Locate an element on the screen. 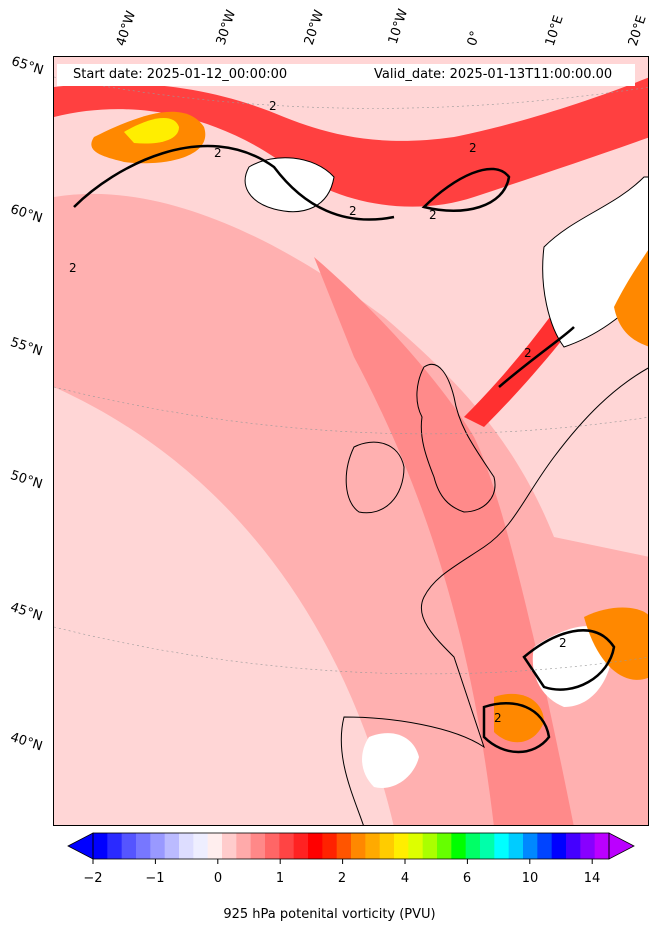 This screenshot has width=659, height=936. pv-hotspot-norway is located at coordinates (631, 298).